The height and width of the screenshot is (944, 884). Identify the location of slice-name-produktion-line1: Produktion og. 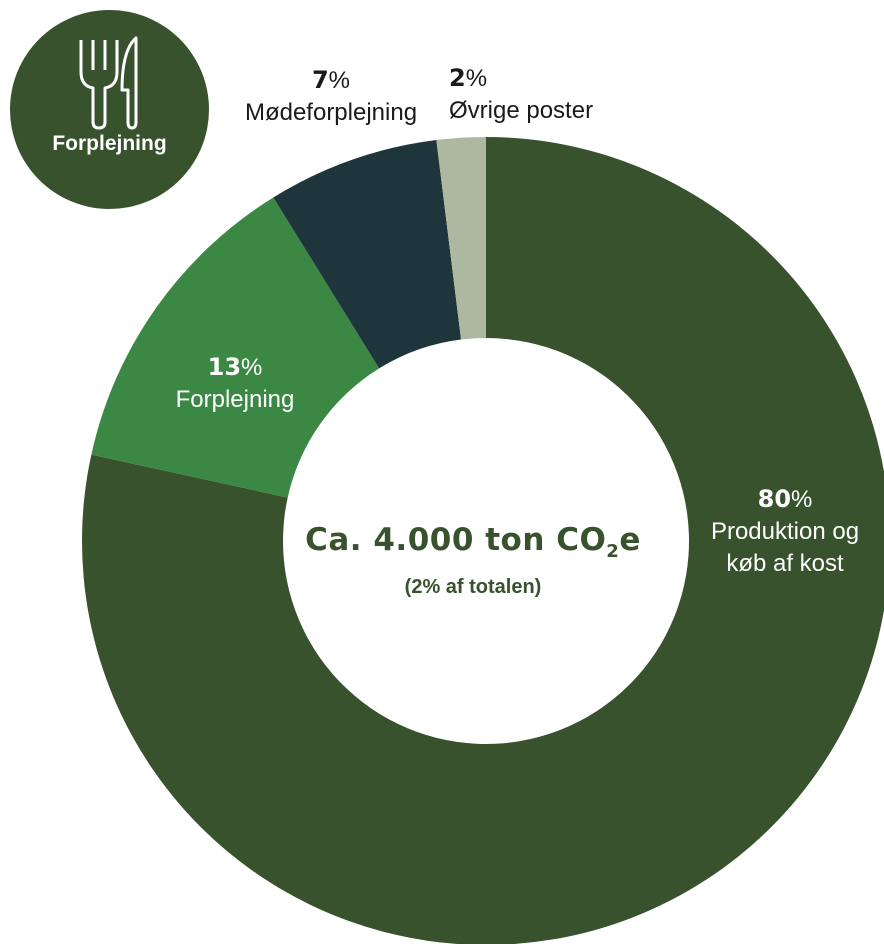
(785, 531).